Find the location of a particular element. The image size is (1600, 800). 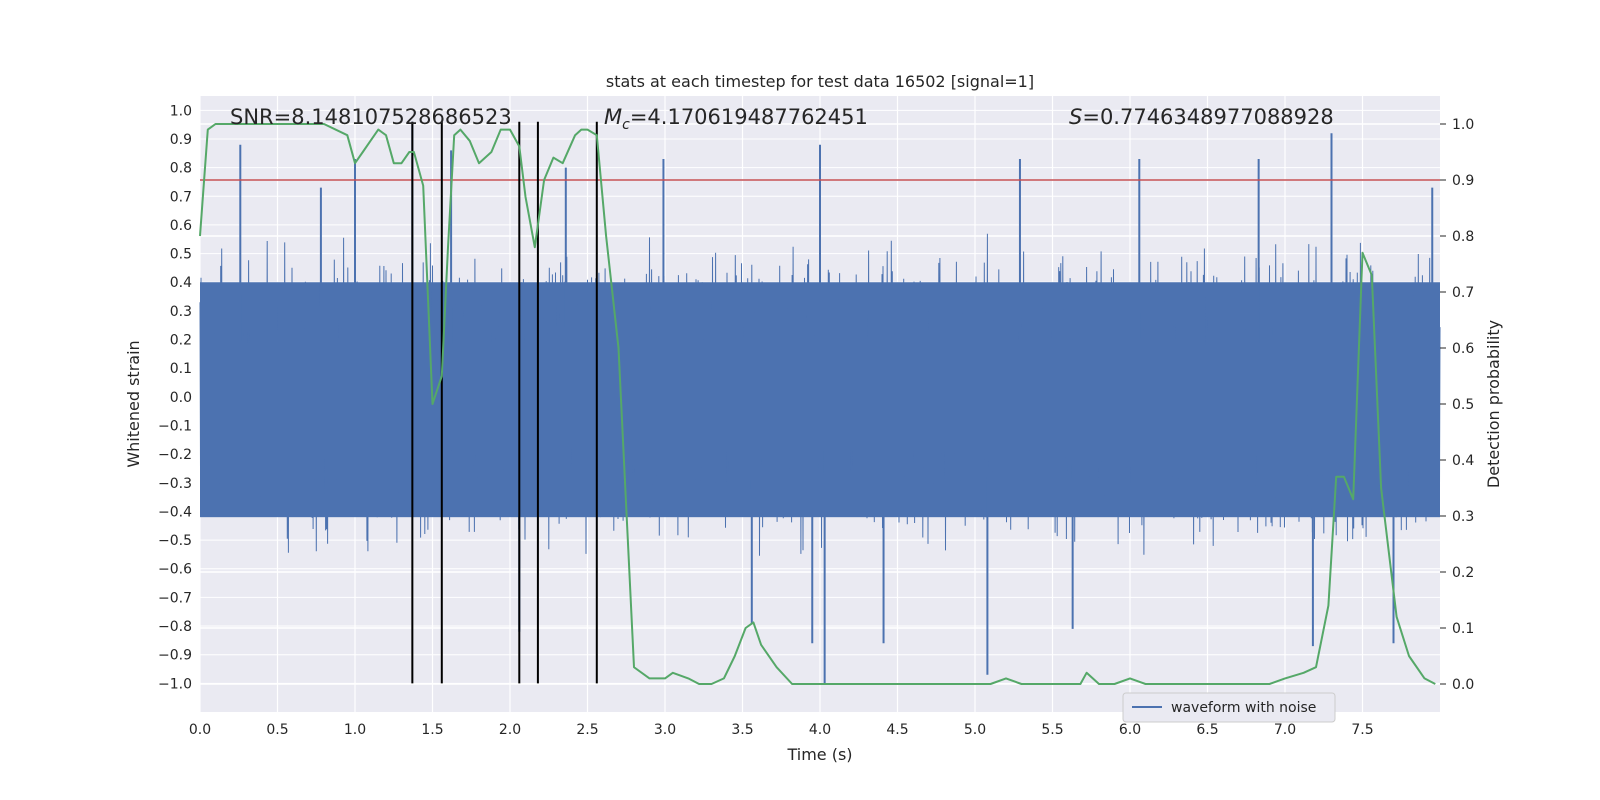

y-left-tick-label: 1.0 is located at coordinates (181, 111).